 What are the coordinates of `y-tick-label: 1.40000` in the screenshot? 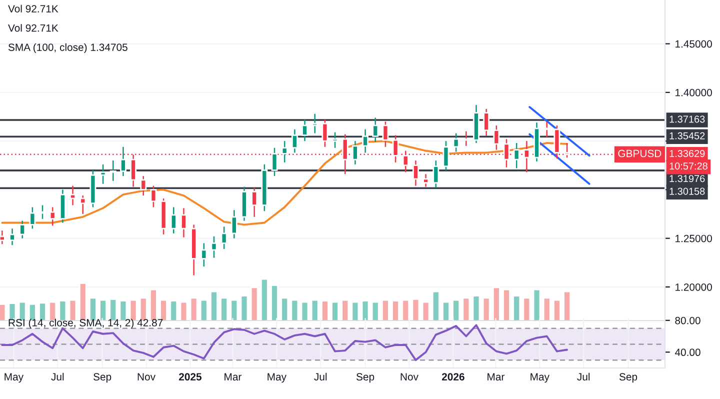 It's located at (694, 92).